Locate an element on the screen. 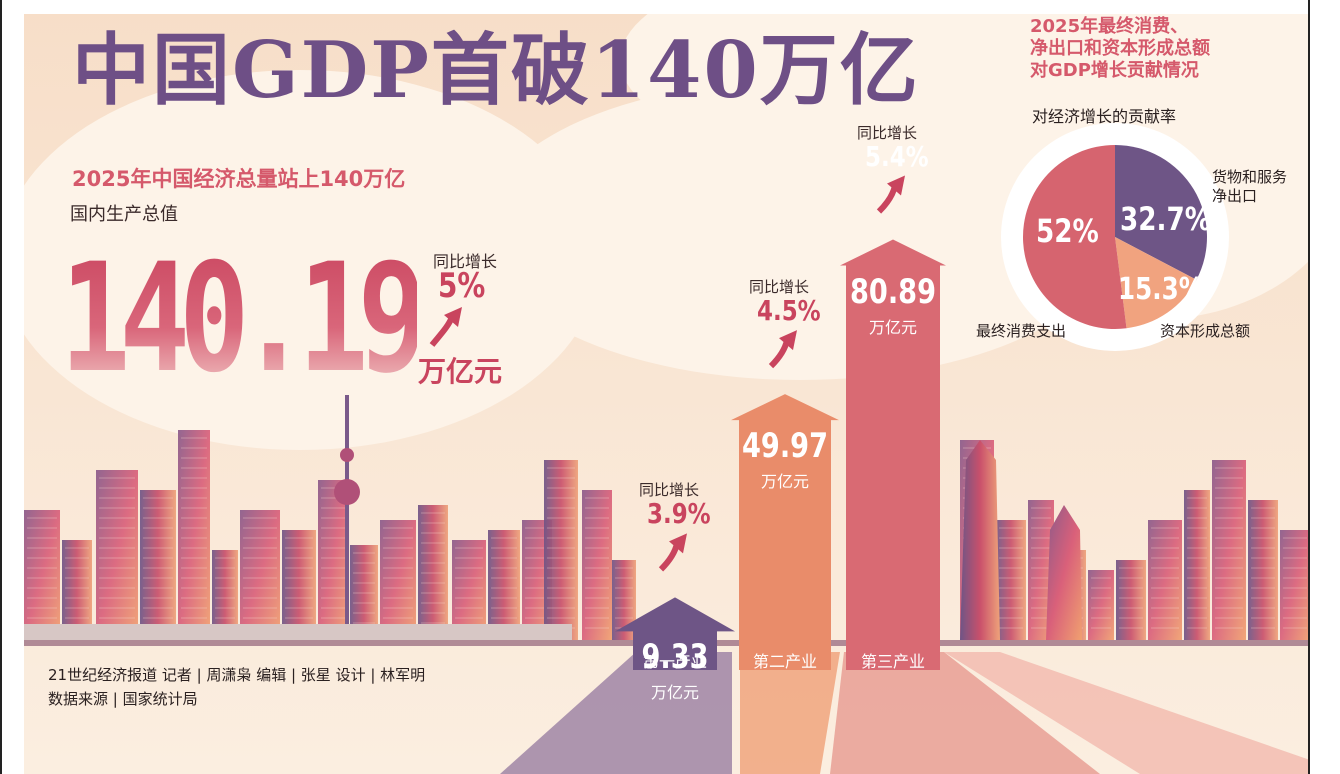 The width and height of the screenshot is (1340, 774). frame-line-left is located at coordinates (1, 387).